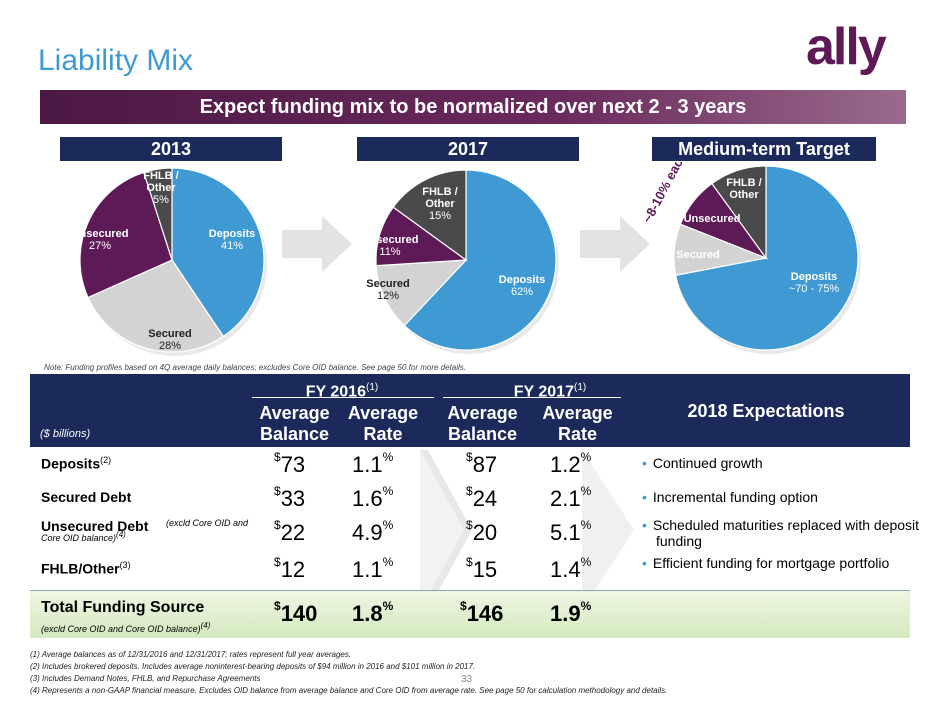  I want to click on rate-2016: 1.8%, so click(373, 612).